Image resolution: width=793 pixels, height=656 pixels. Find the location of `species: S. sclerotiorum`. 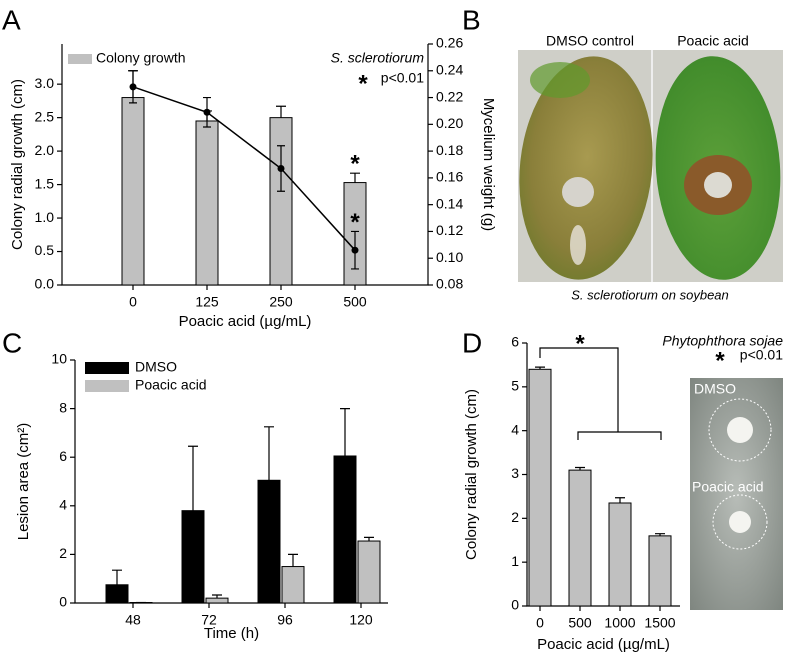

species: S. sclerotiorum is located at coordinates (378, 58).